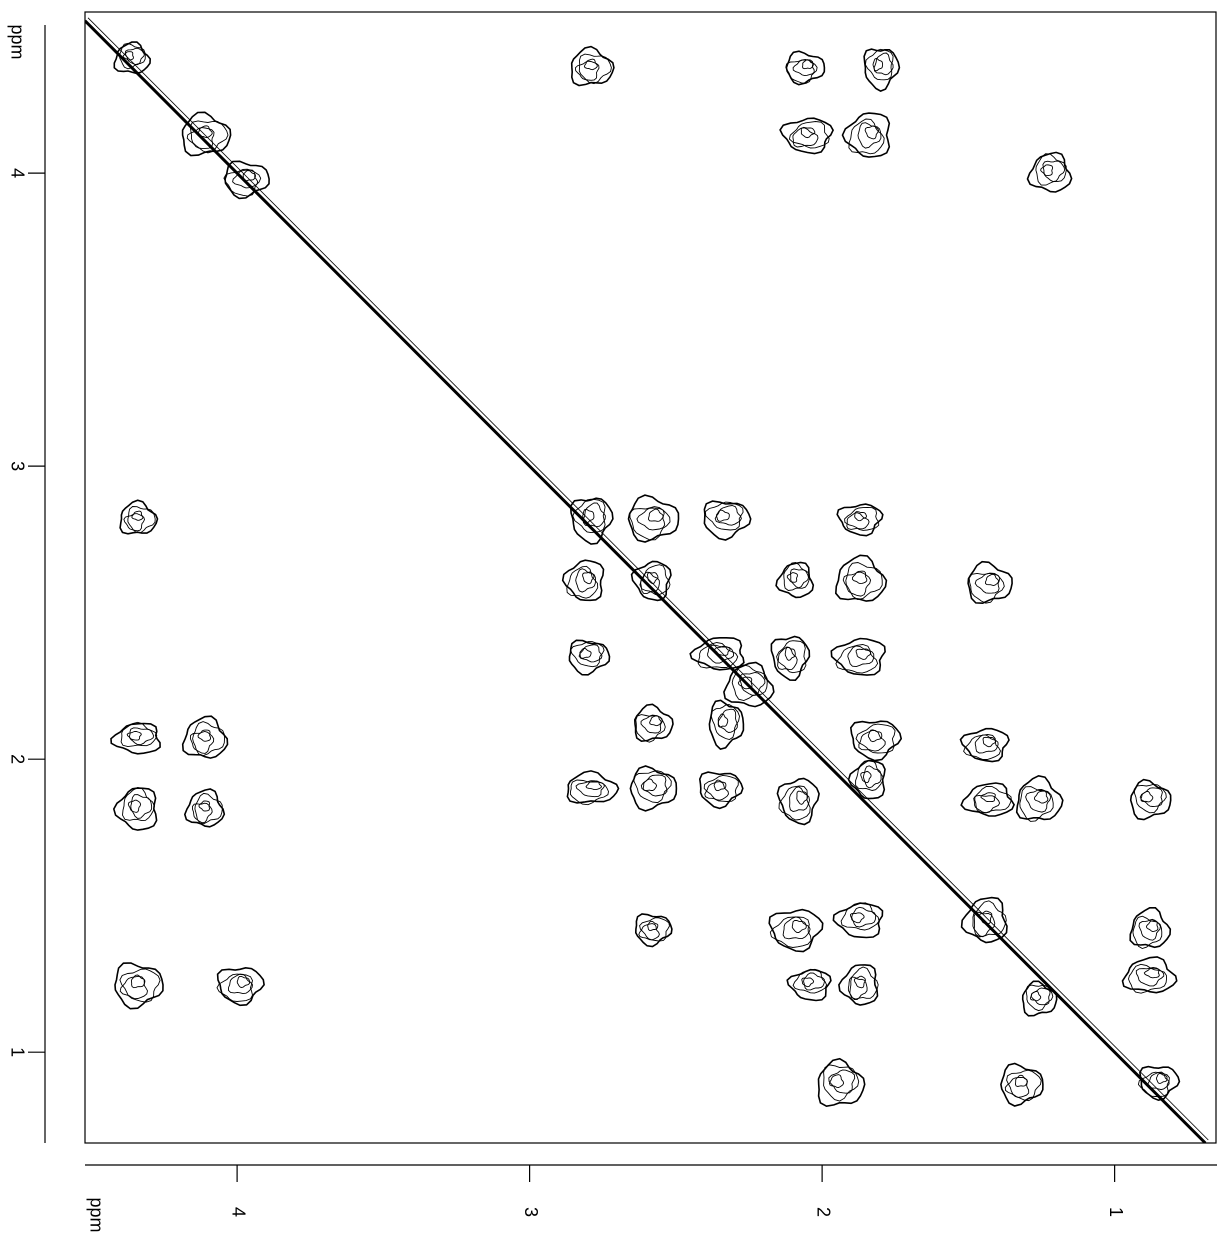 The image size is (1217, 1236). I want to click on y-tick-label: 2, so click(17, 759).